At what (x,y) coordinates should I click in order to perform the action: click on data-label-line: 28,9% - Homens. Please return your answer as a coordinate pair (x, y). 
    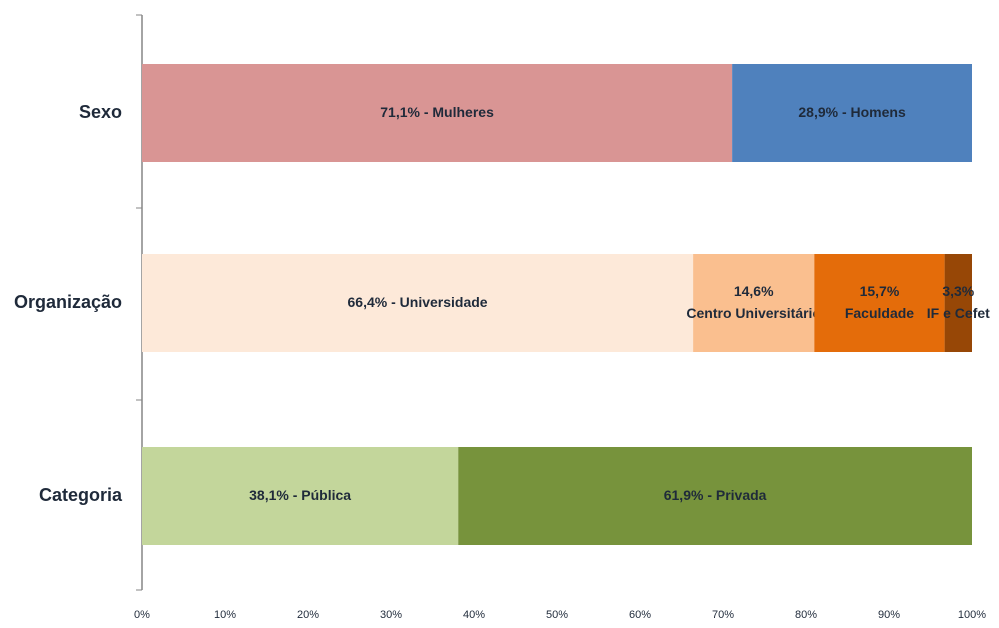
    Looking at the image, I should click on (852, 112).